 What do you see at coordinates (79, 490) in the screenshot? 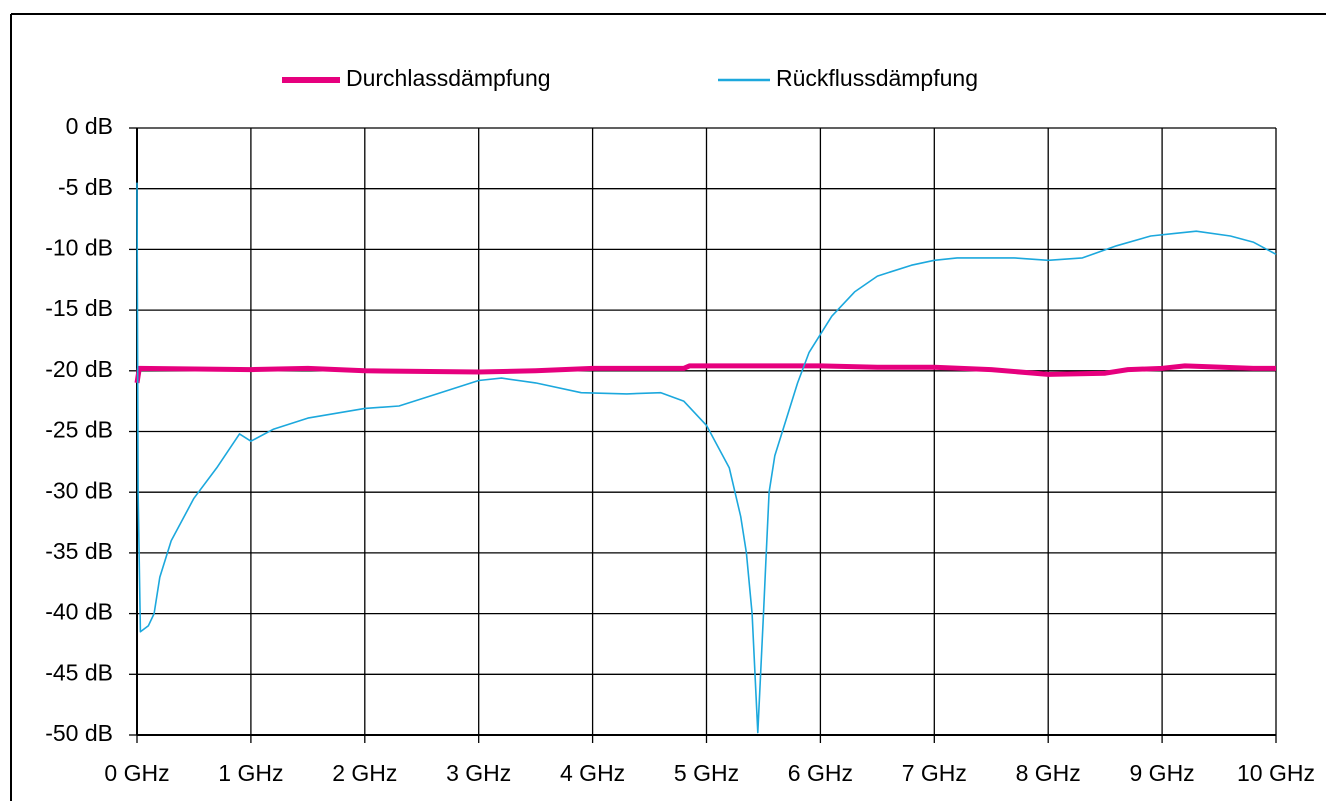
I see `y-tick-label: -30 dB` at bounding box center [79, 490].